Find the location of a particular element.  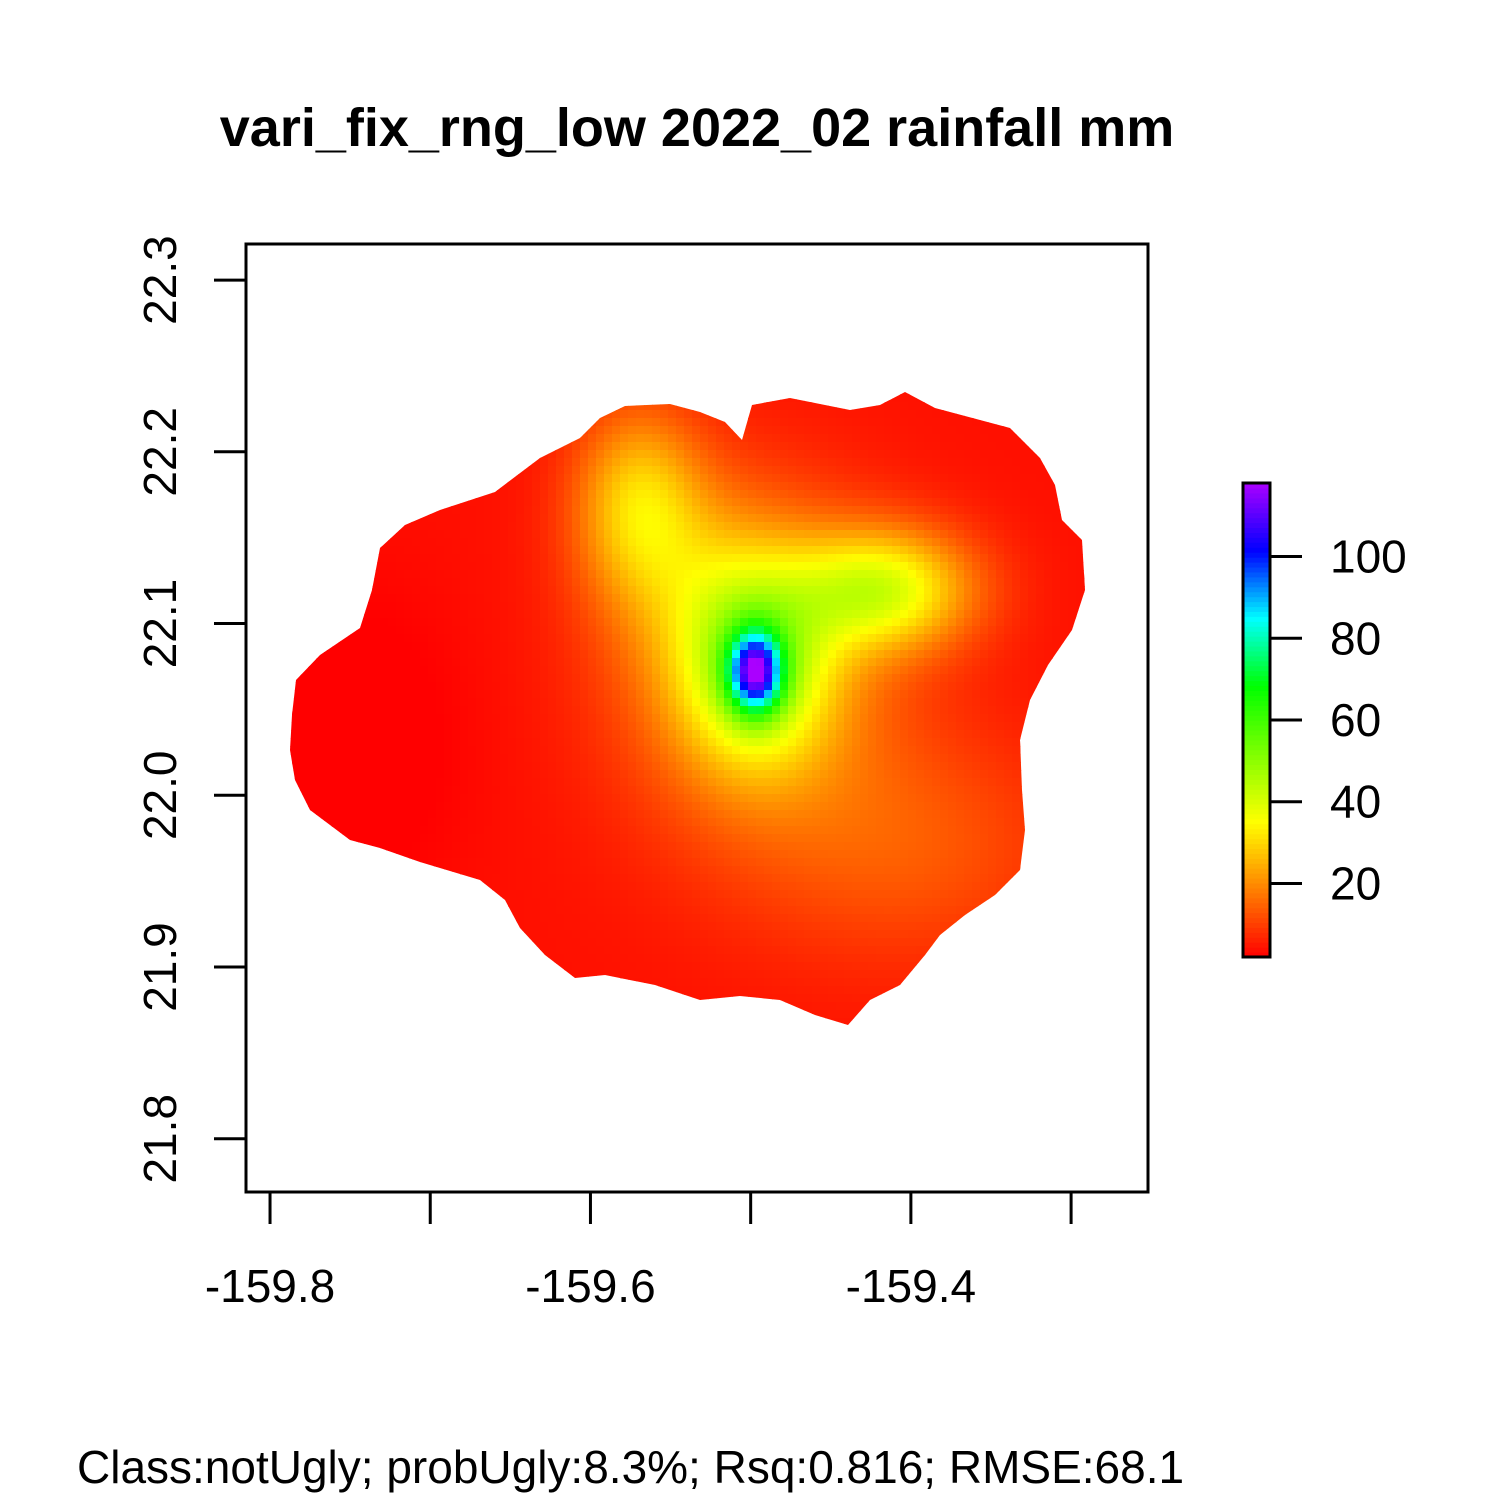

chart-title: vari_fix_rng_low 2022_02 rainfall mm is located at coordinates (697, 128).